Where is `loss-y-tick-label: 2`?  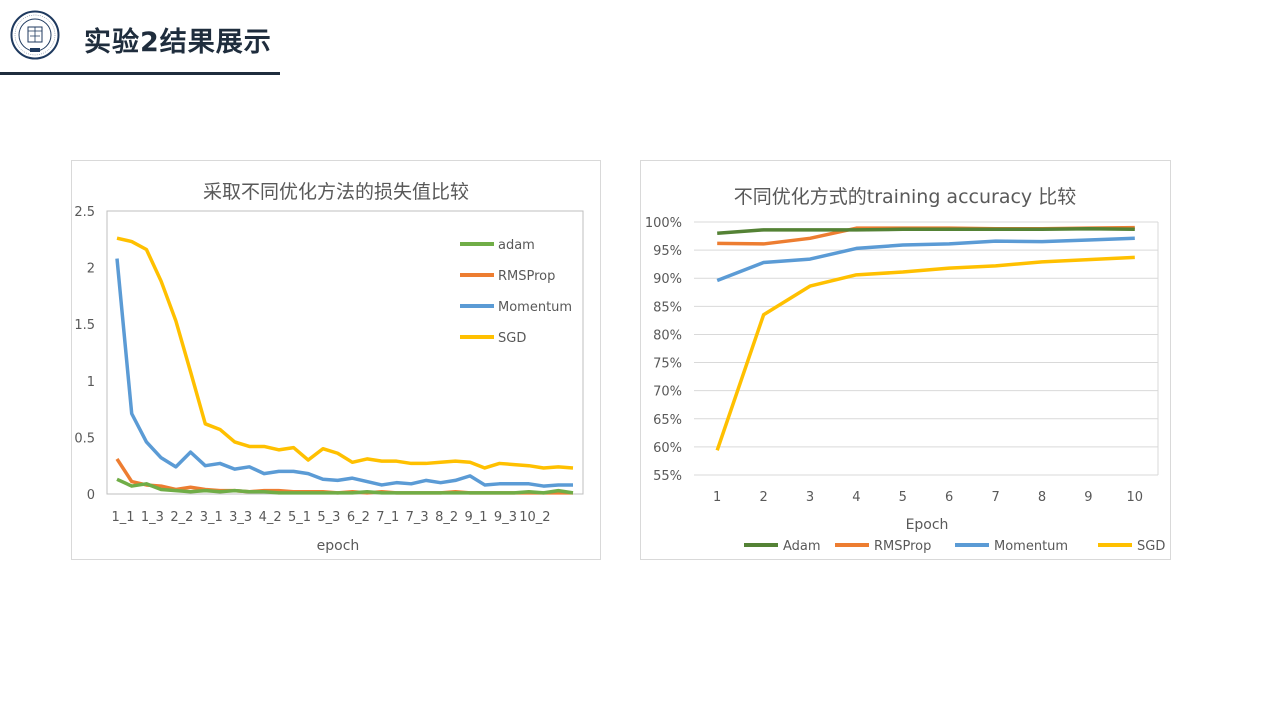
loss-y-tick-label: 2 is located at coordinates (91, 269).